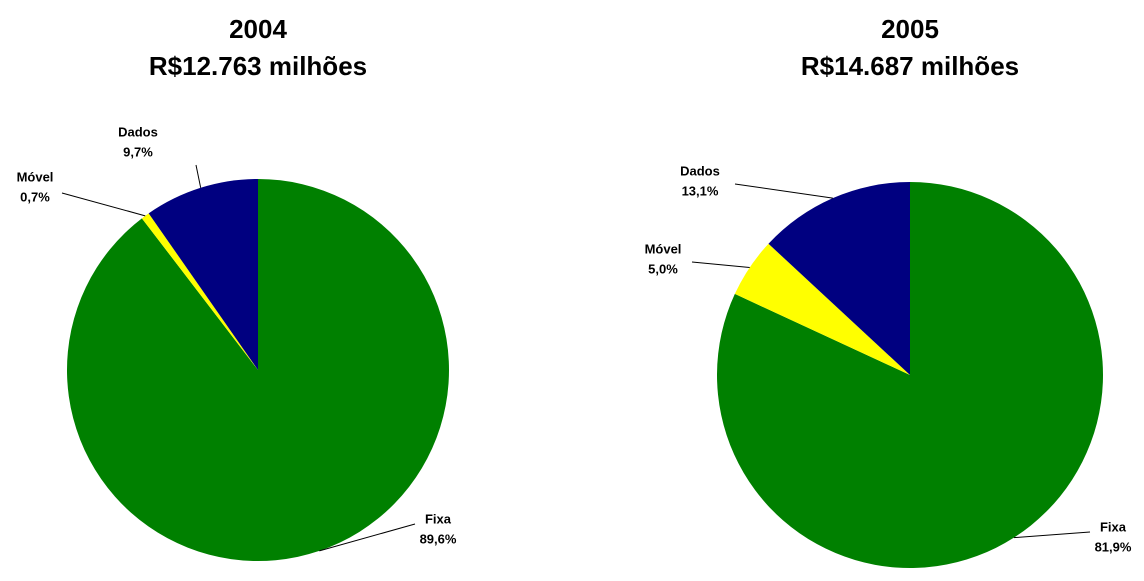 The width and height of the screenshot is (1144, 581). I want to click on value-label: 13,1%, so click(700, 190).